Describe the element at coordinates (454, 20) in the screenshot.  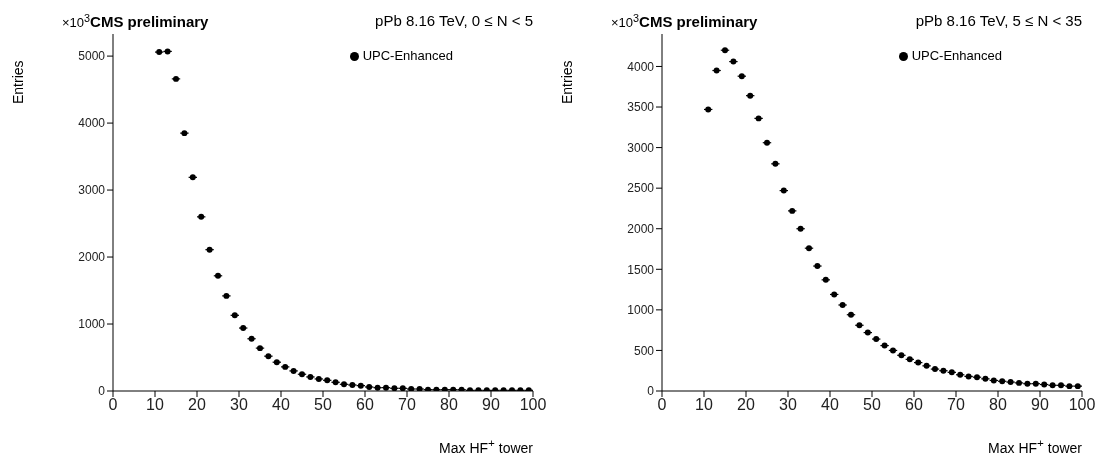
I see `chart-subtitle: pPb 8.16 TeV, 0 ≤ N < 5` at that location.